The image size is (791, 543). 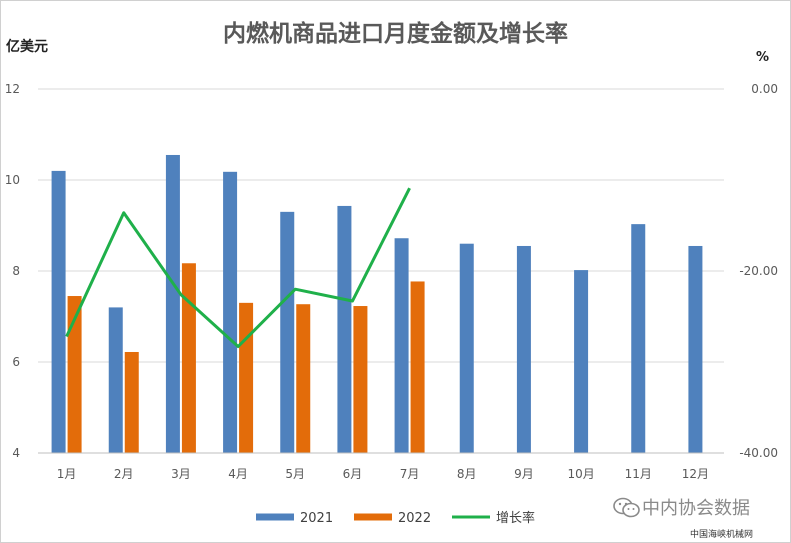 I want to click on y-tick-label-right: -40.00, so click(x=758, y=453).